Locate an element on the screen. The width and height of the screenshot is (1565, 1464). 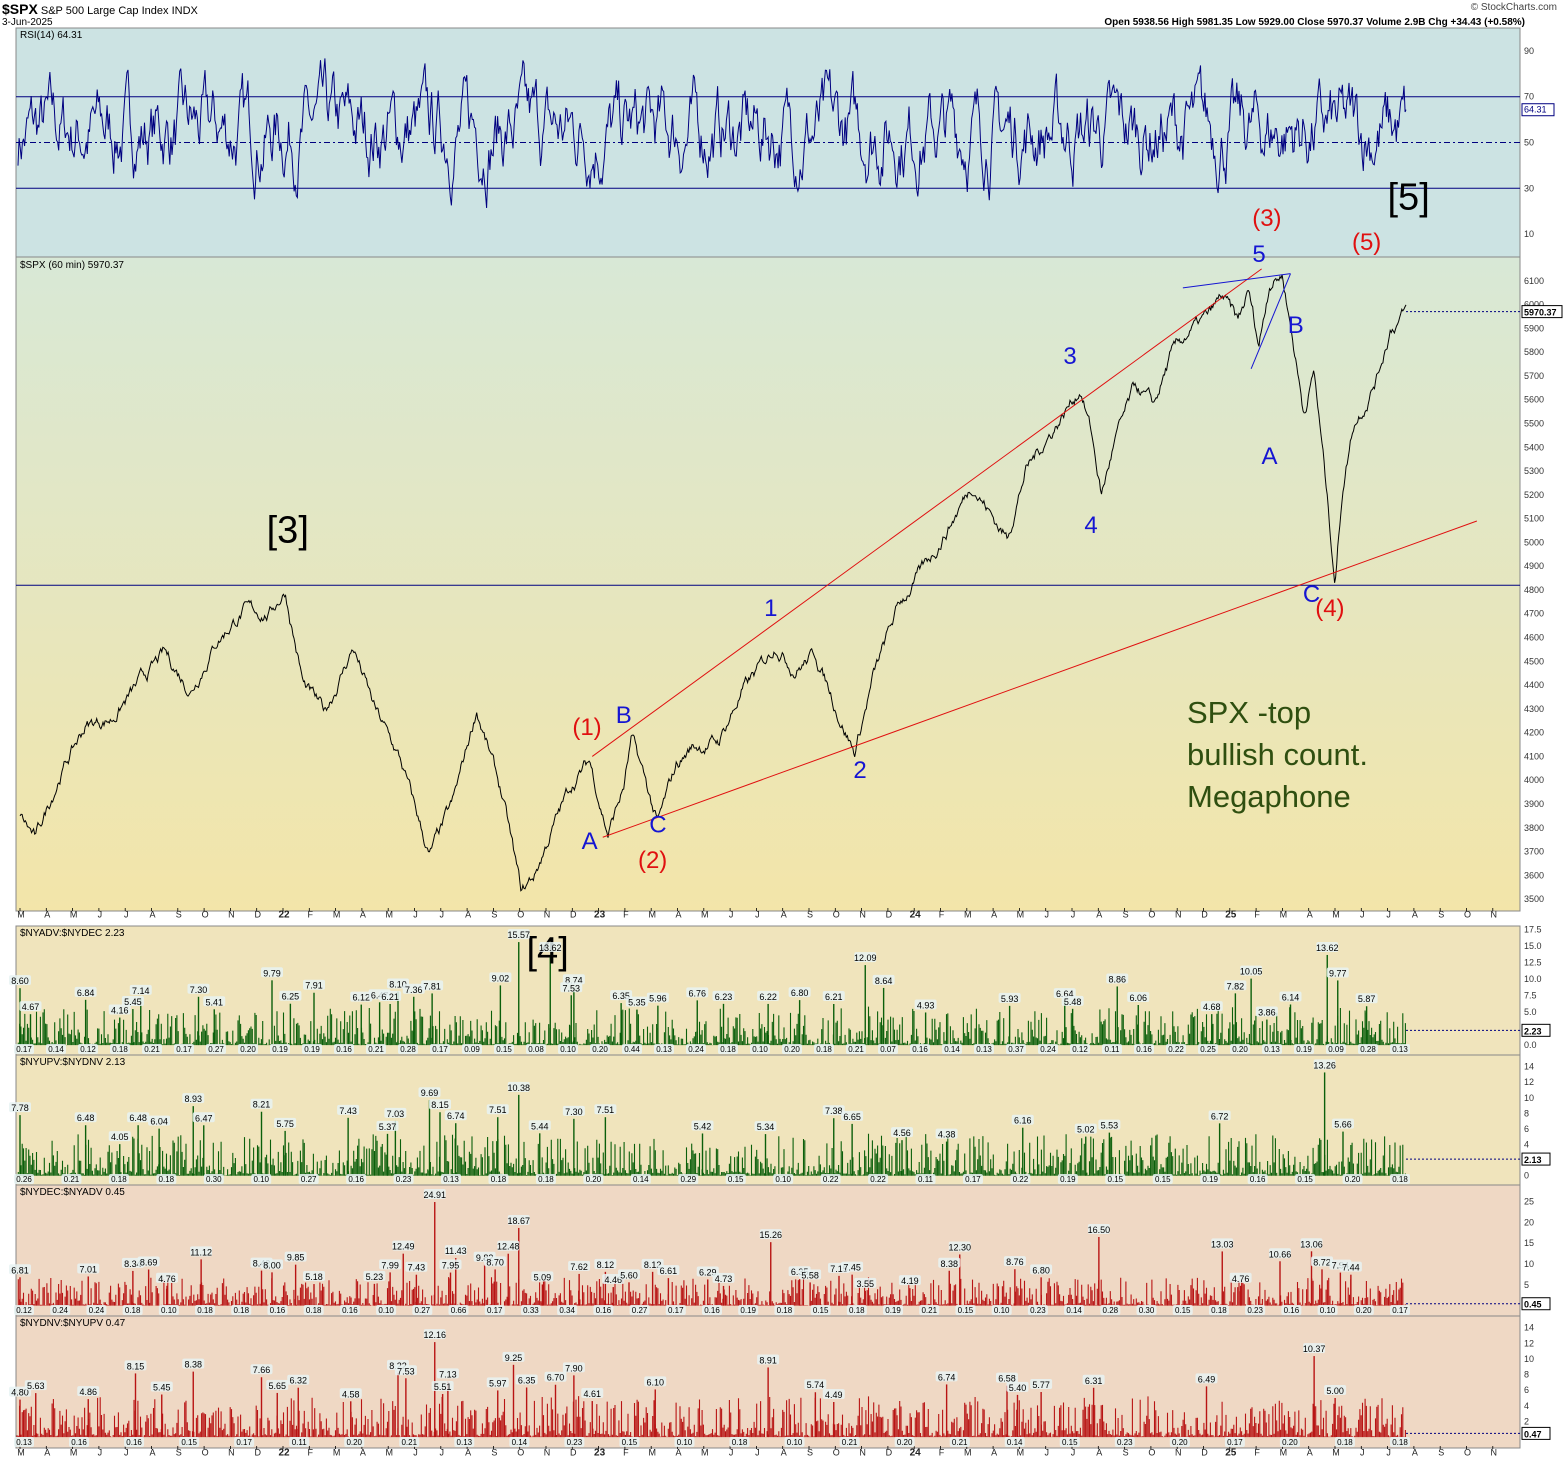
peak-label: 4.58 is located at coordinates (351, 1394).